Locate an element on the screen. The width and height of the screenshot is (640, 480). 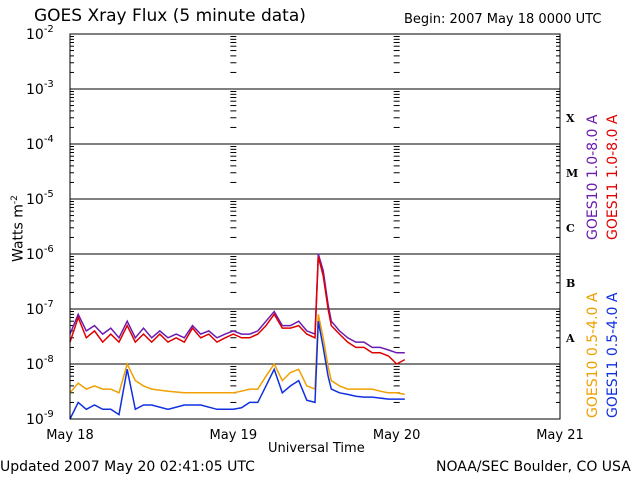
begin-label: Begin: 2007 May 18 0000 UTC is located at coordinates (503, 19).